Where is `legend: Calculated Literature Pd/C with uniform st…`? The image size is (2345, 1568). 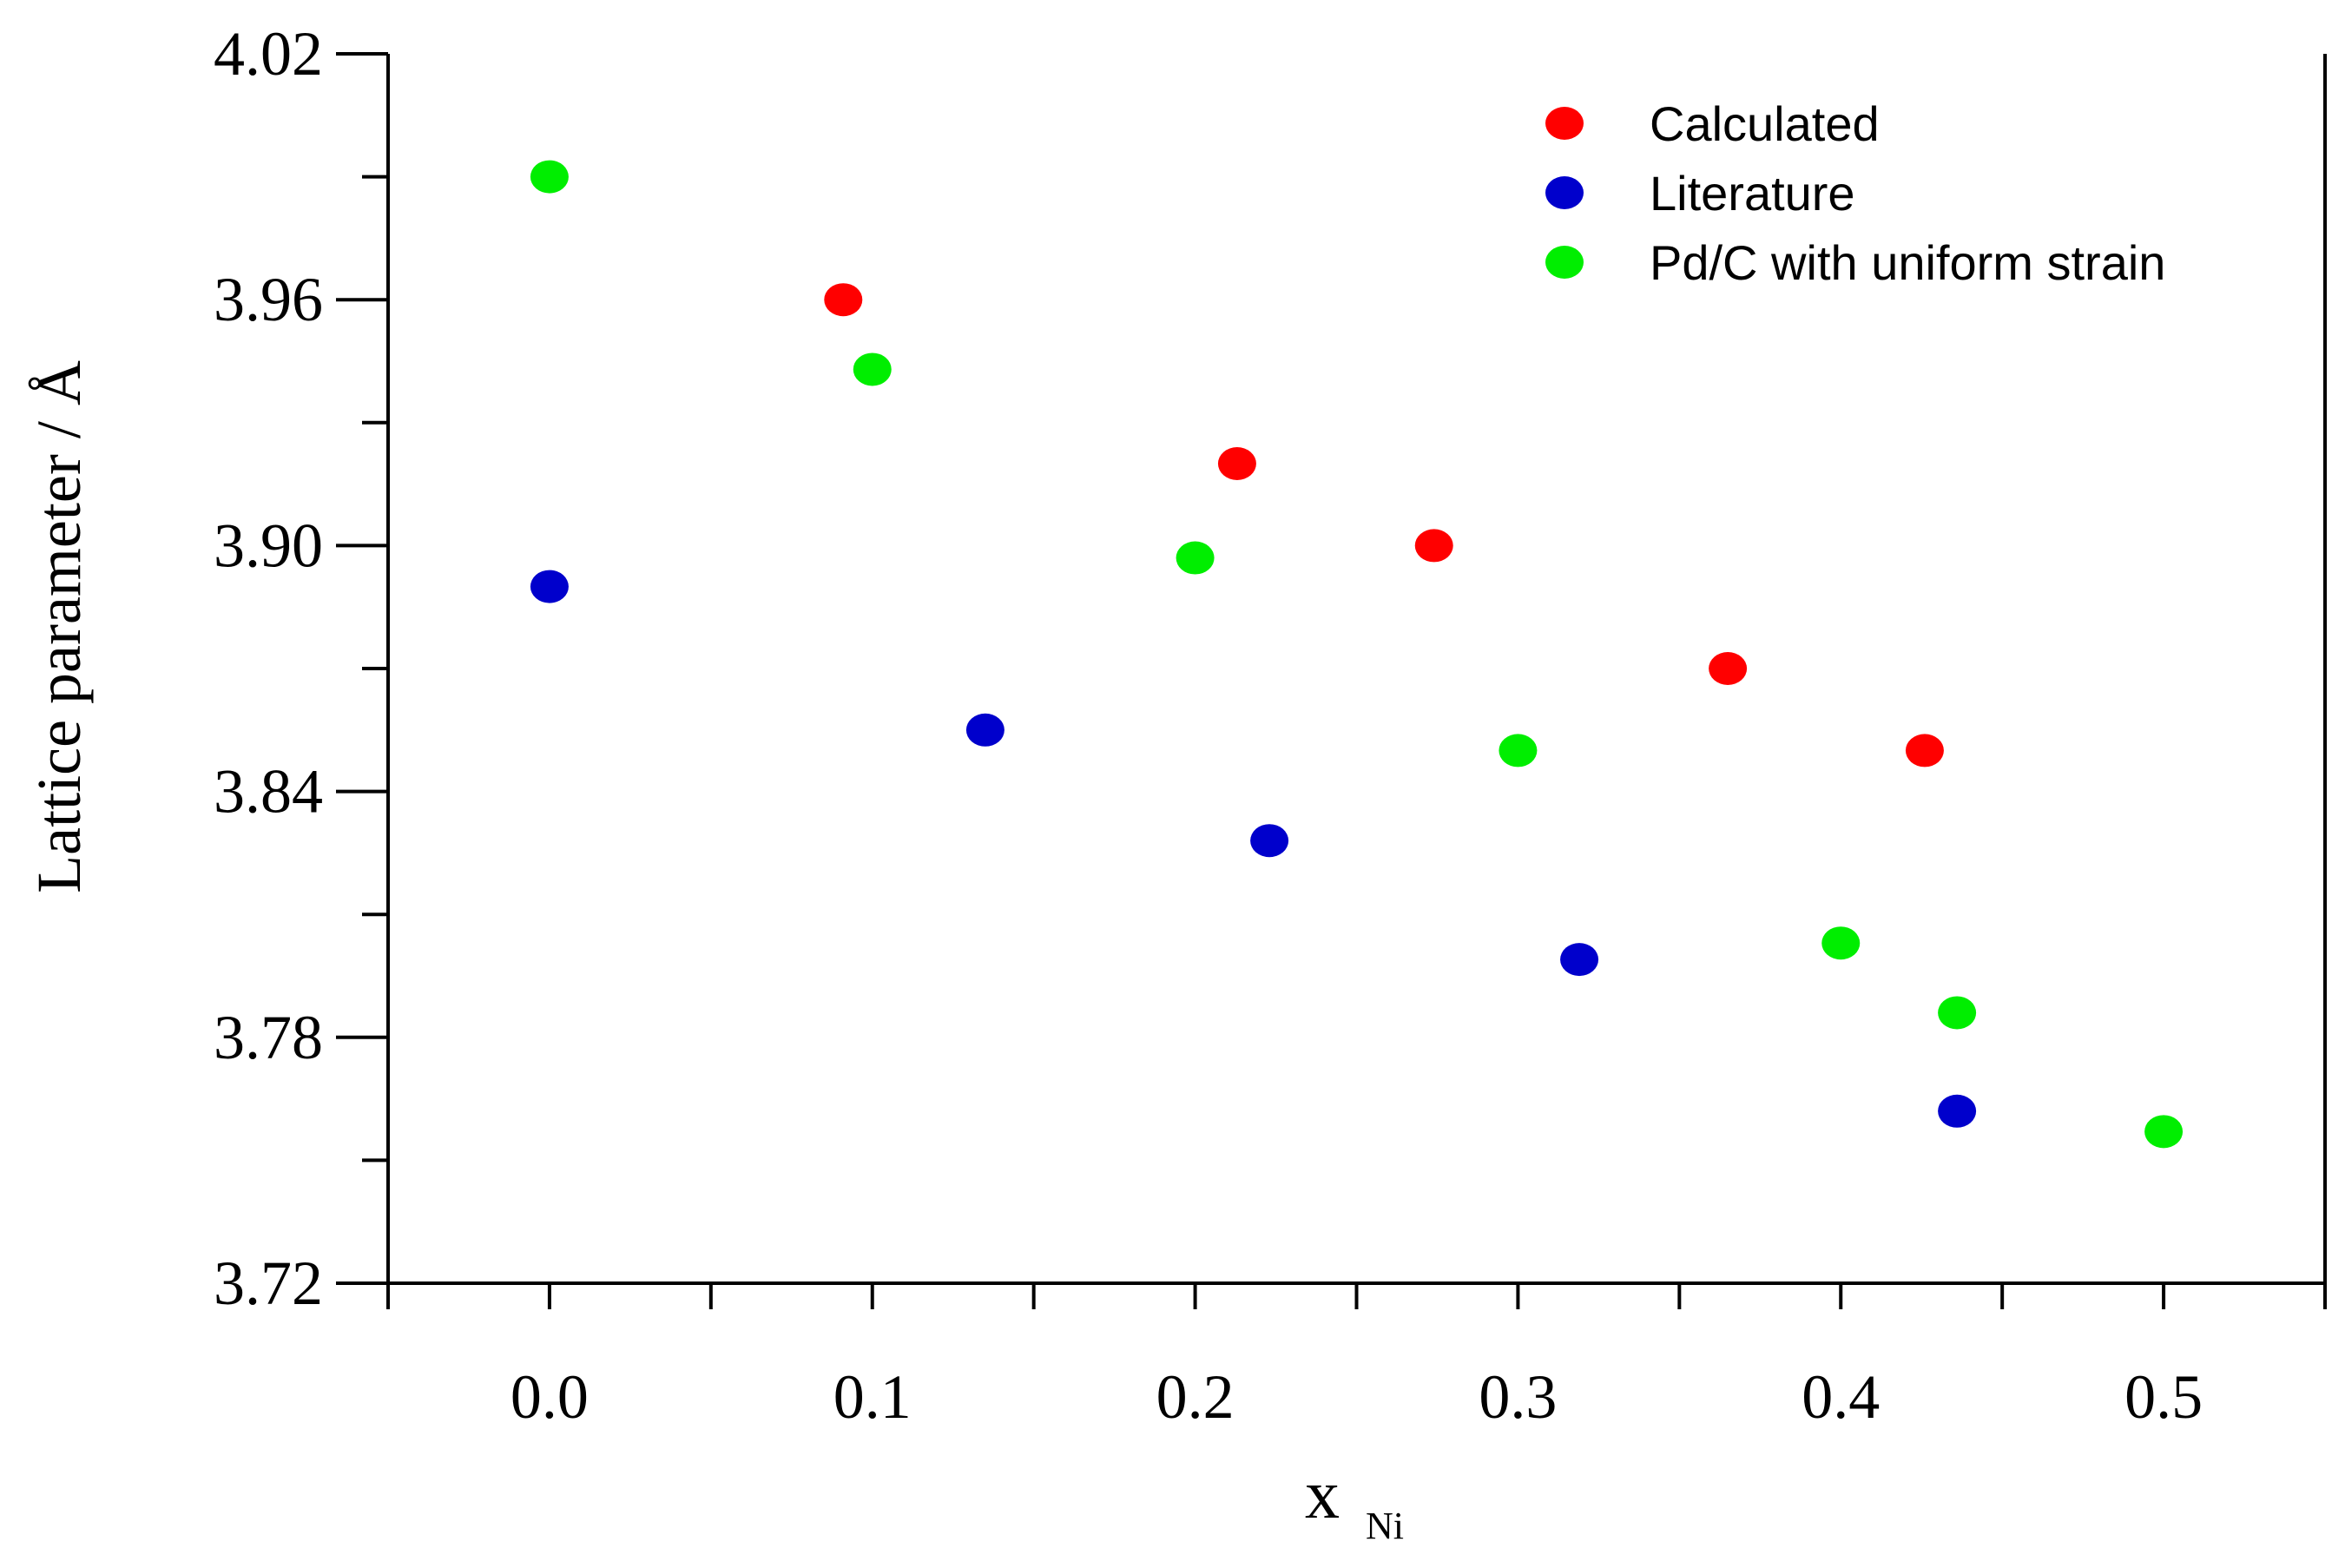 legend: Calculated Literature Pd/C with uniform st… is located at coordinates (1855, 193).